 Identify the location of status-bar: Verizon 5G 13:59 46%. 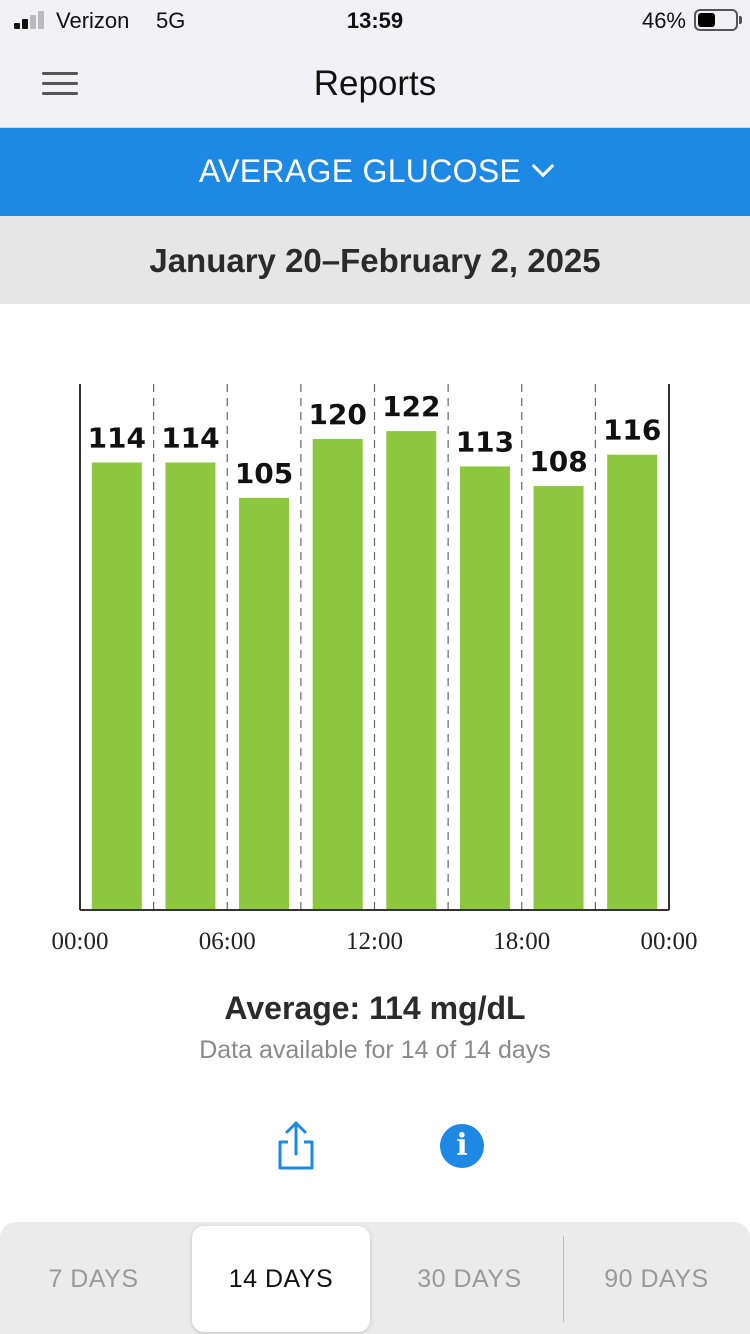
(375, 20).